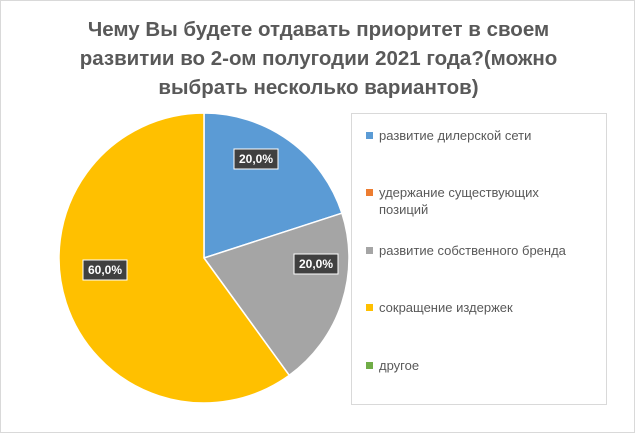 The height and width of the screenshot is (434, 635). I want to click on legend-item-4: другое, so click(483, 365).